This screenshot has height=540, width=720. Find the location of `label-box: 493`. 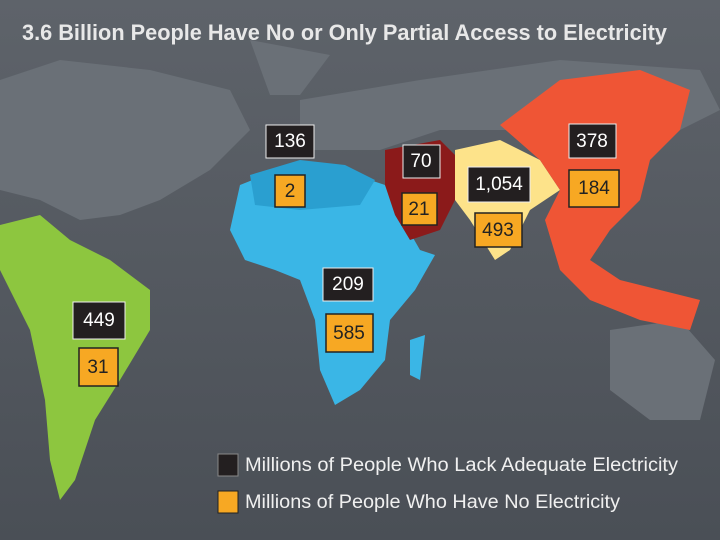

label-box: 493 is located at coordinates (498, 230).